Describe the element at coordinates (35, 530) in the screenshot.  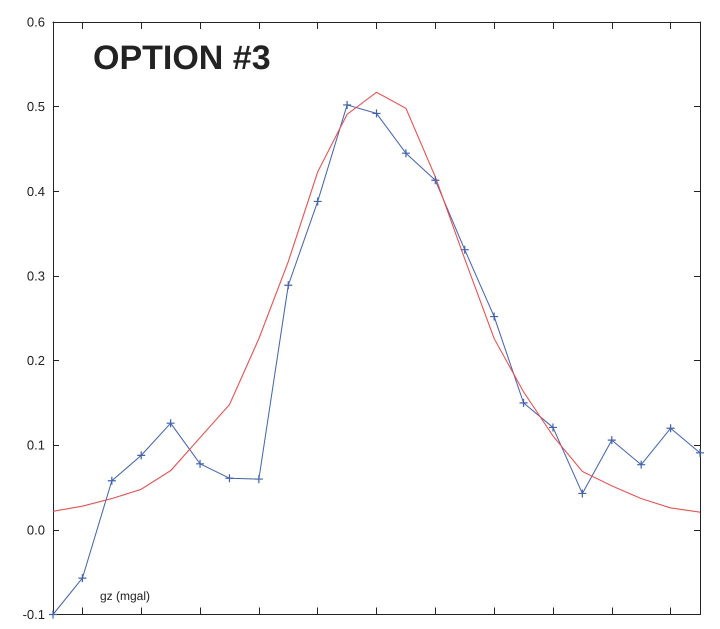
I see `y-tick-label: 0.0` at that location.